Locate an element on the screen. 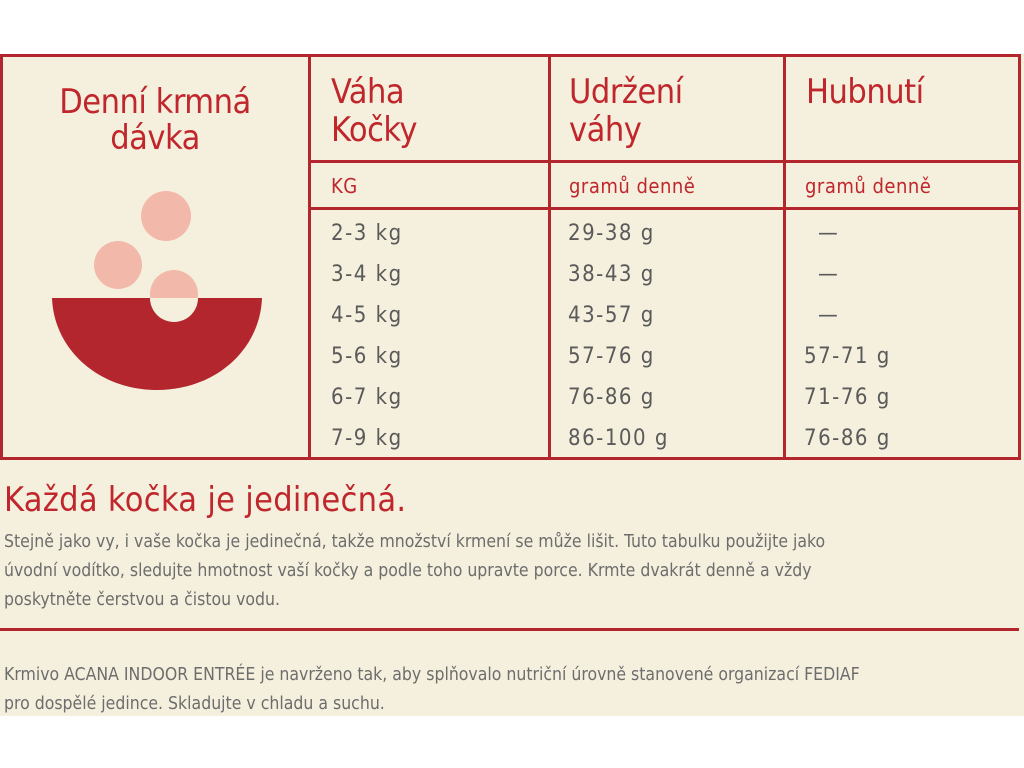 Image resolution: width=1024 pixels, height=768 pixels. cell-maintain: 57-76 g is located at coordinates (611, 356).